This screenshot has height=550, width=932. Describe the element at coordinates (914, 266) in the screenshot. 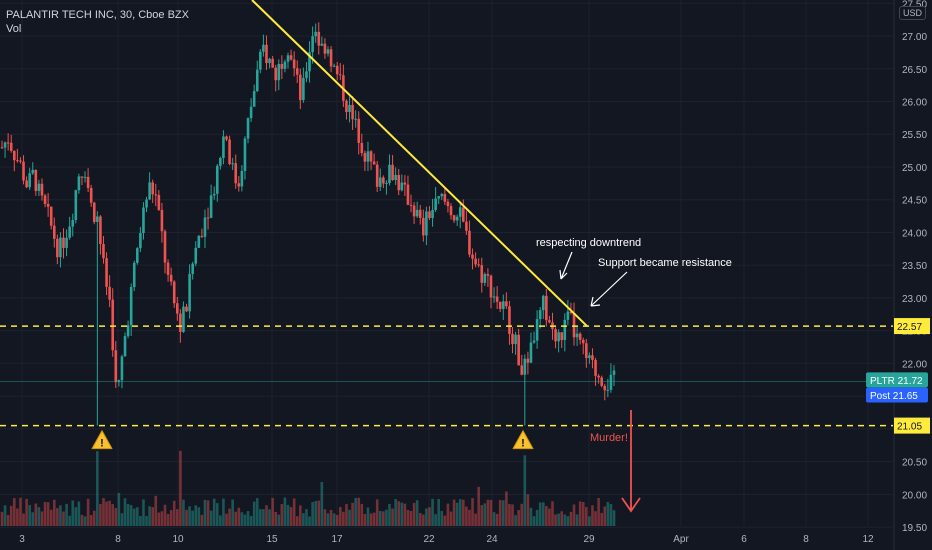

I see `y-tick-label: 23.50` at that location.